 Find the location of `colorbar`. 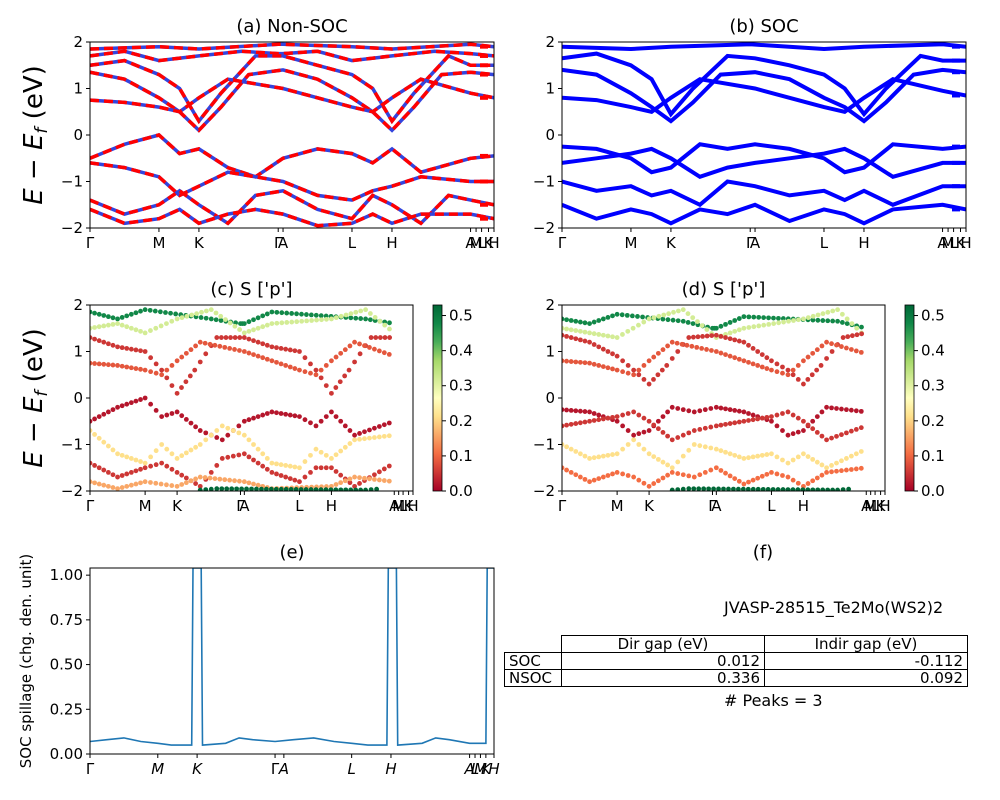

colorbar is located at coordinates (437, 398).